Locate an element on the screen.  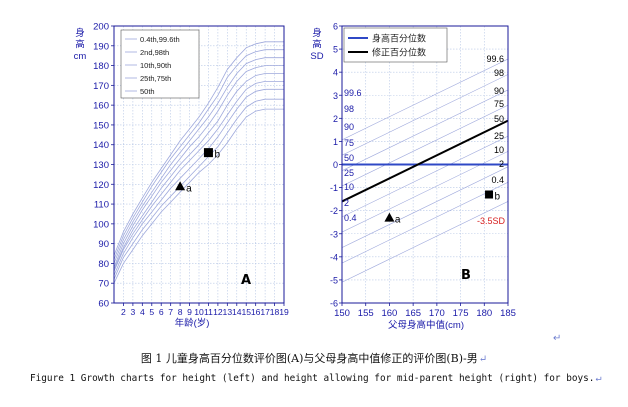
x-tick-label: 9 is located at coordinates (189, 312).